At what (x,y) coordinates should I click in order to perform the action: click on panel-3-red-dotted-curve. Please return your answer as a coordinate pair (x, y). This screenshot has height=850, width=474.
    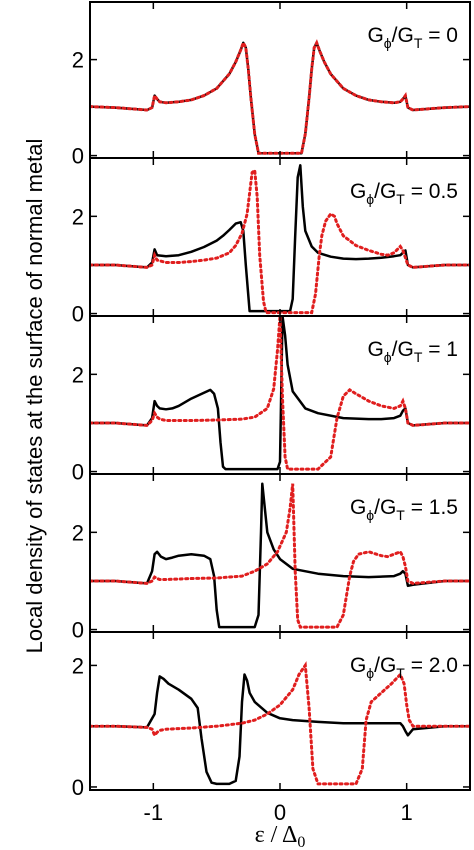
    Looking at the image, I should click on (280, 393).